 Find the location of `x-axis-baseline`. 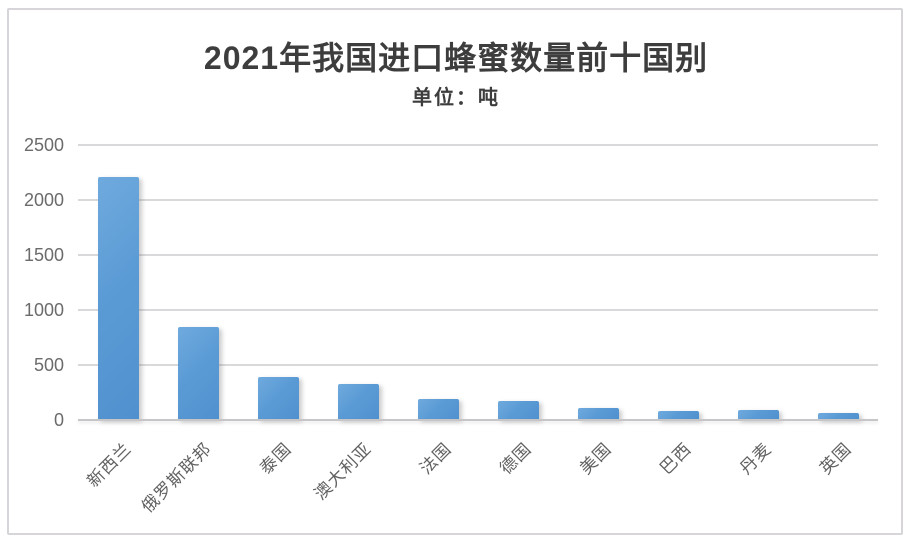

x-axis-baseline is located at coordinates (478, 420).